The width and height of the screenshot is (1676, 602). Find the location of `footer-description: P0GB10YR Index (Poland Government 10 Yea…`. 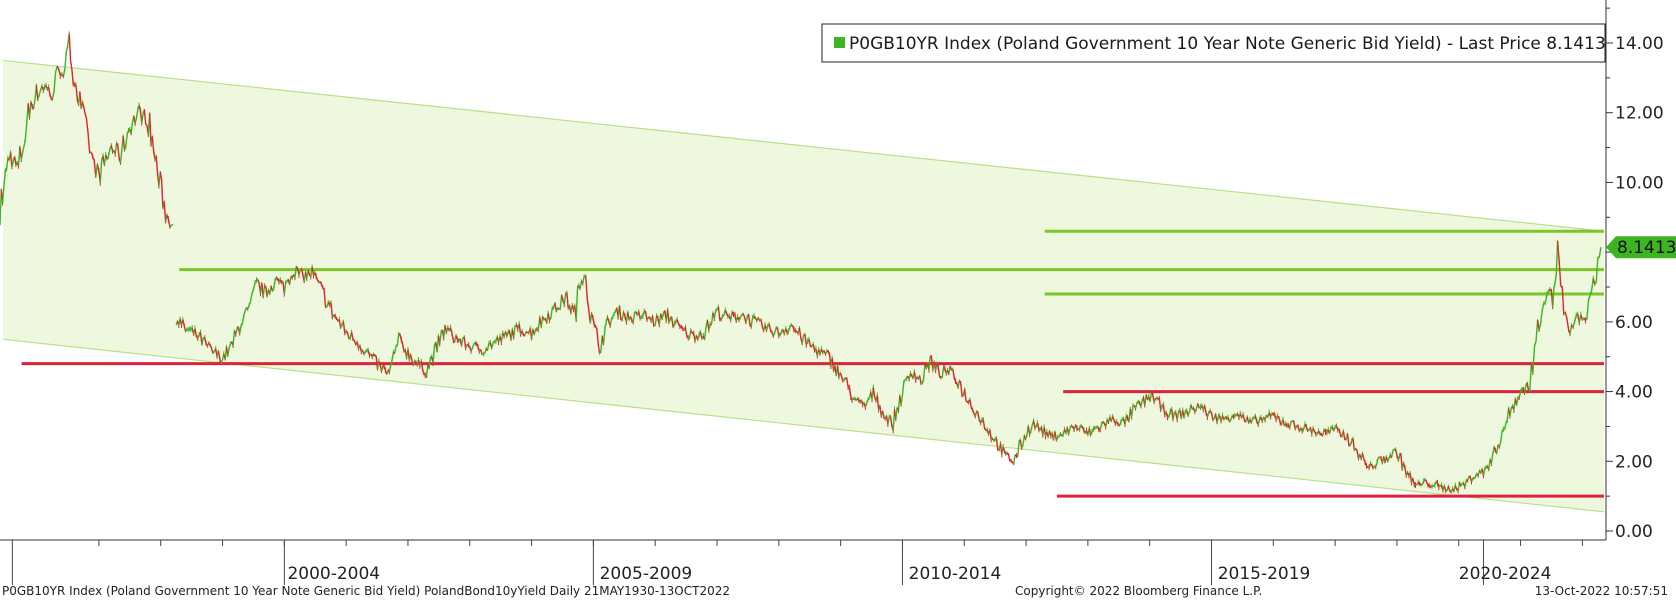

footer-description: P0GB10YR Index (Poland Government 10 Yea… is located at coordinates (366, 591).